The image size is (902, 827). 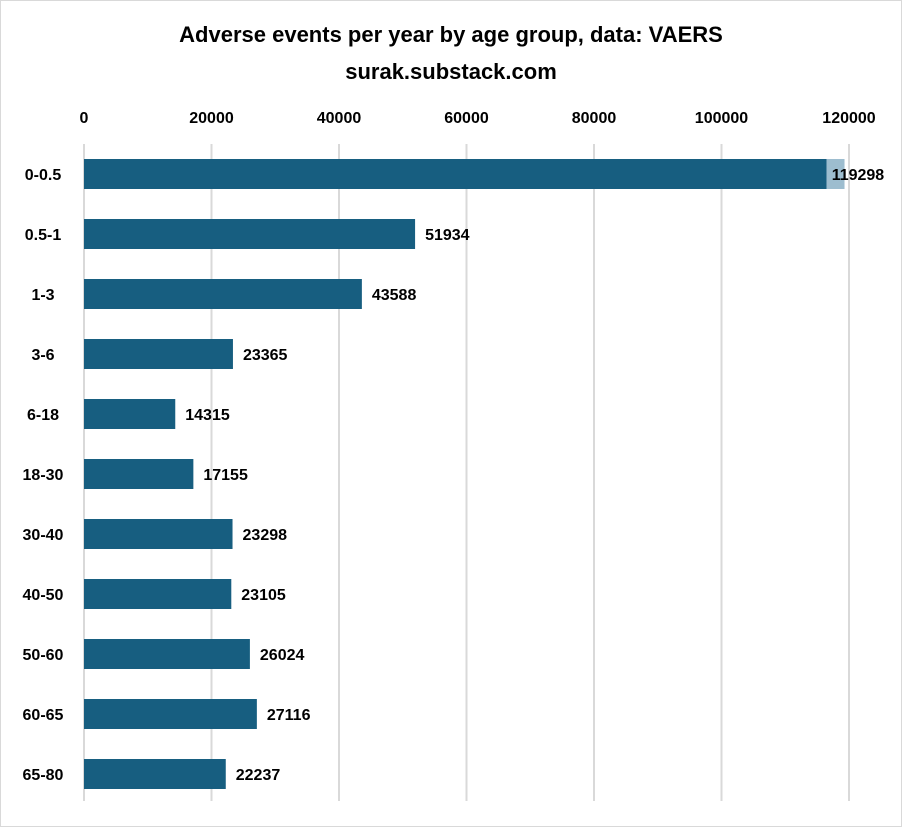 What do you see at coordinates (721, 118) in the screenshot?
I see `x-tick-label: 100000` at bounding box center [721, 118].